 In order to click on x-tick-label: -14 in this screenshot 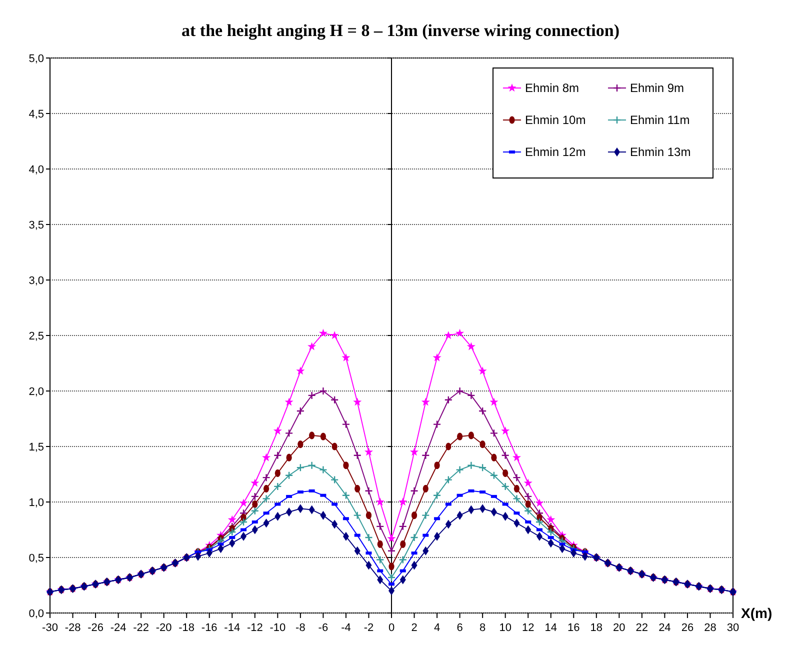, I will do `click(232, 628)`.